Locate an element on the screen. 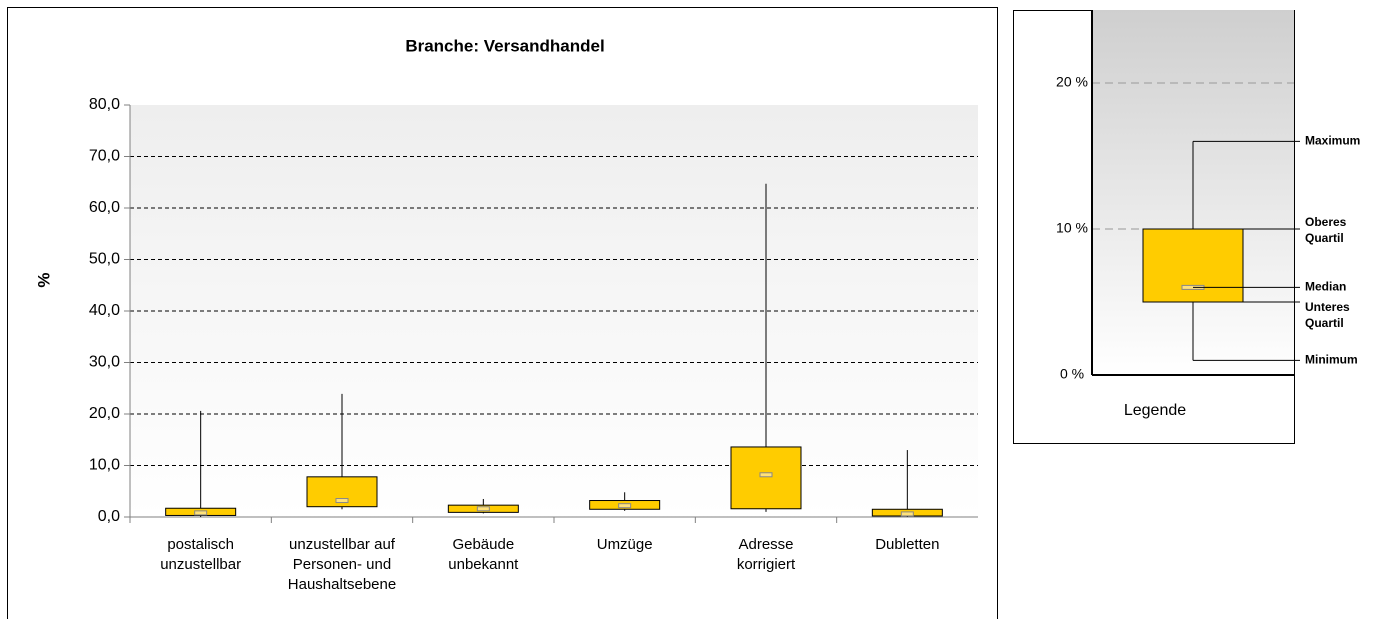  x-tick-label: Adresse korrigiert is located at coordinates (766, 554).